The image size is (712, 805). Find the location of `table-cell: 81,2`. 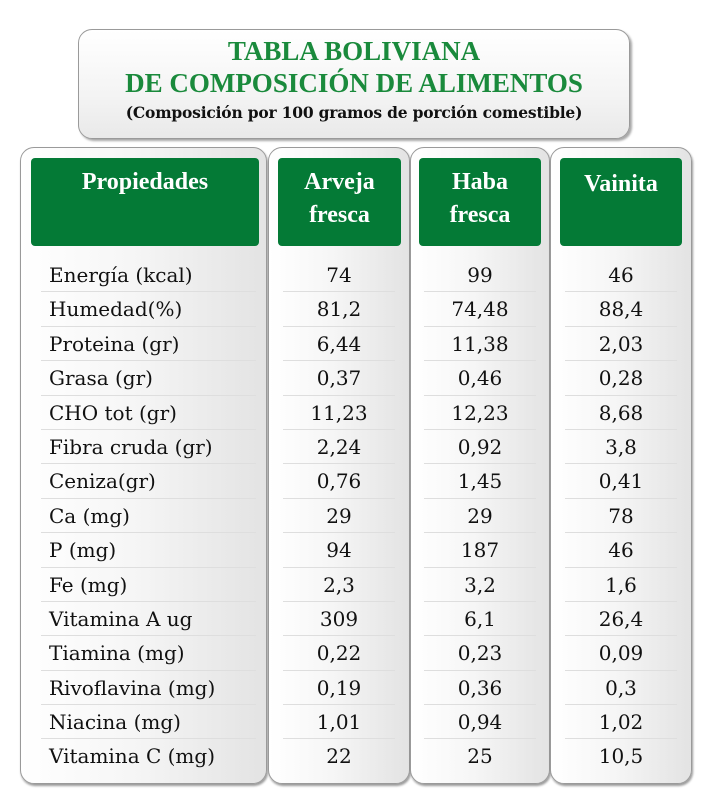

table-cell: 81,2 is located at coordinates (339, 309).